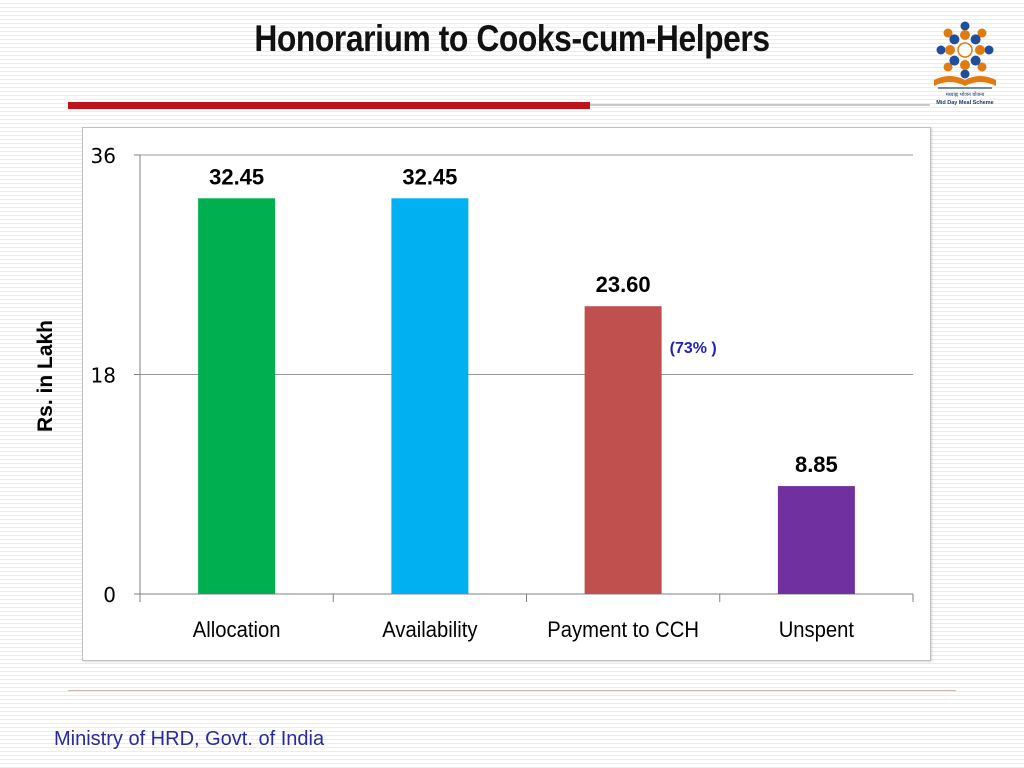 Image resolution: width=1024 pixels, height=768 pixels. What do you see at coordinates (816, 464) in the screenshot?
I see `data-label: 8.85` at bounding box center [816, 464].